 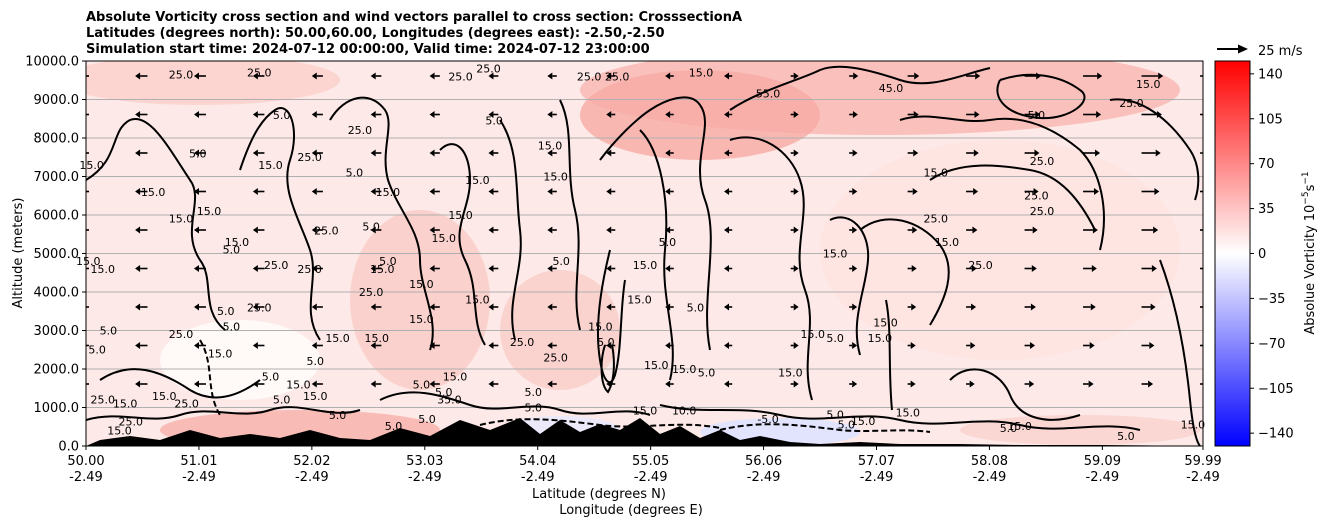 What do you see at coordinates (763, 461) in the screenshot?
I see `x-tick-label-lat: 56.06` at bounding box center [763, 461].